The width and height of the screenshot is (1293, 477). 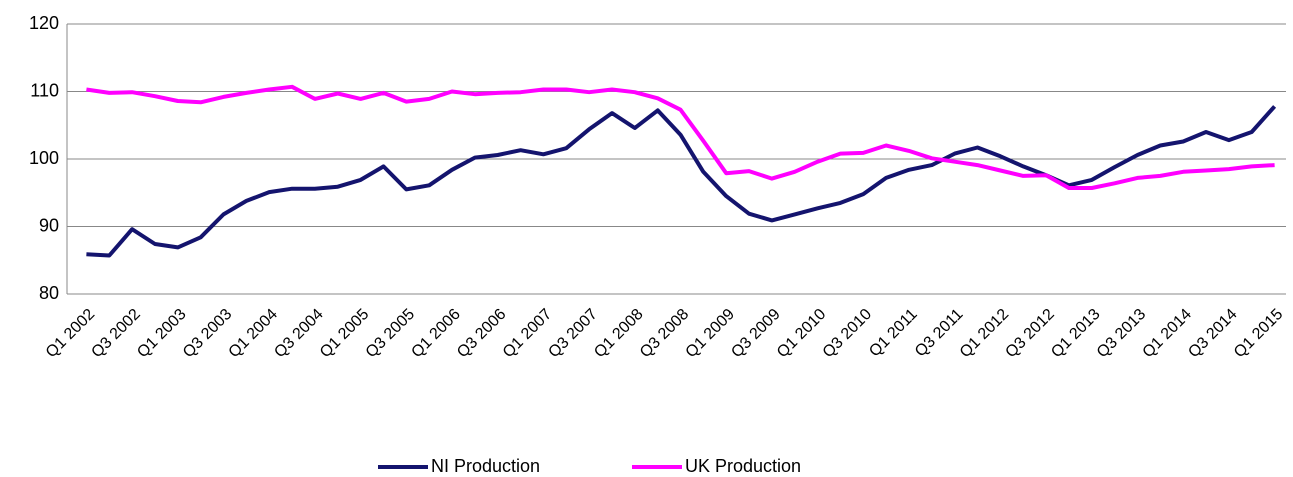 I want to click on y-tick-label: 100, so click(x=44, y=158).